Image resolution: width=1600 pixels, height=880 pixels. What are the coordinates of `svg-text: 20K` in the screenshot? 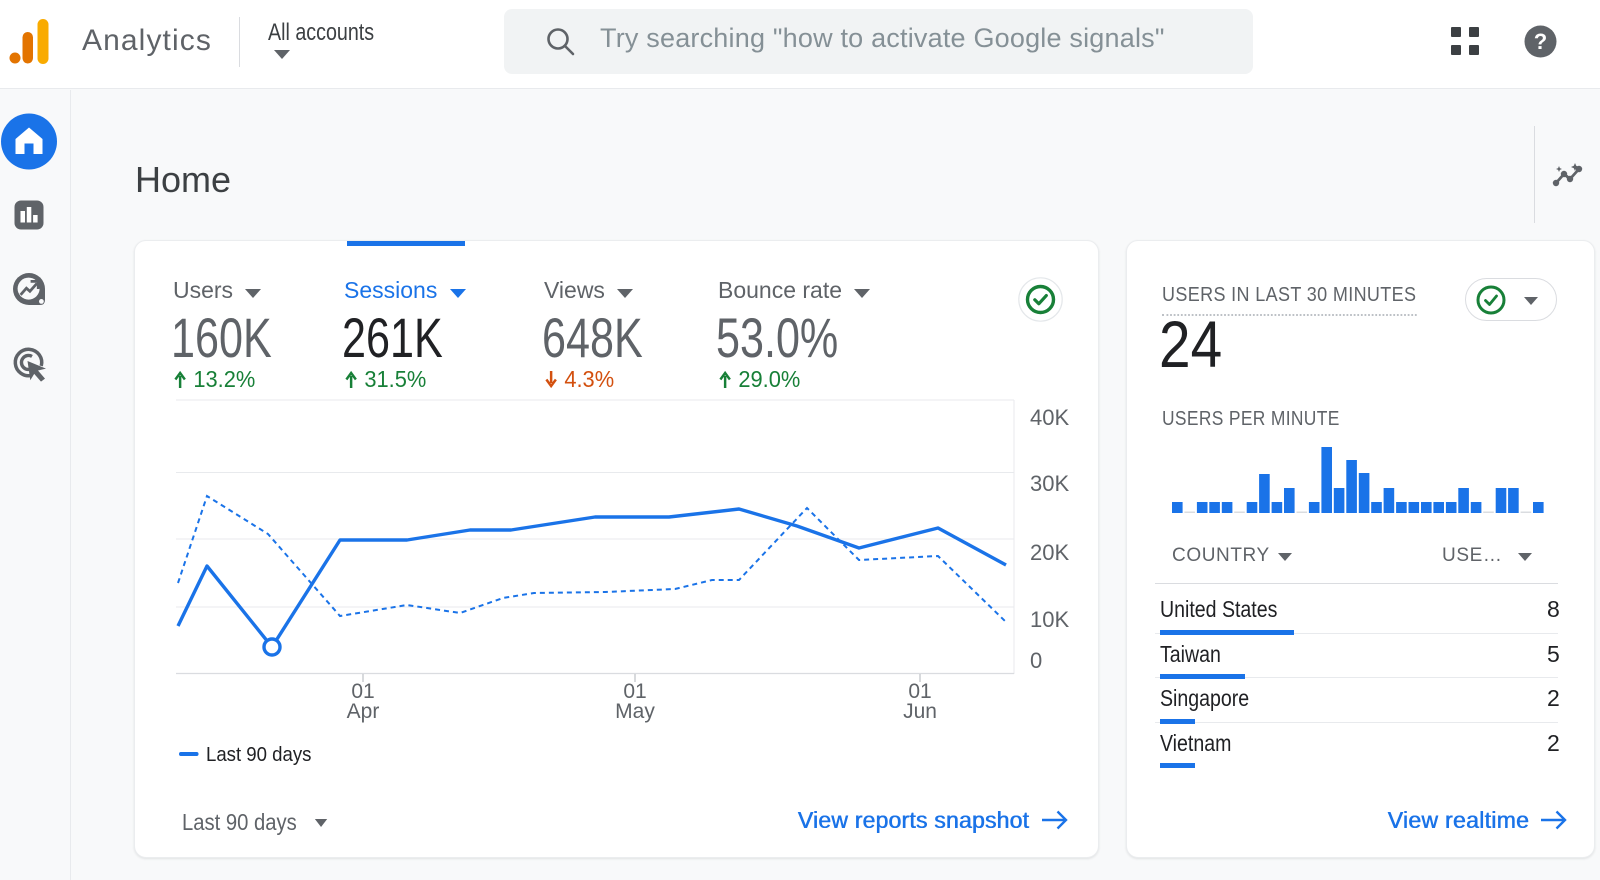 It's located at (1049, 552).